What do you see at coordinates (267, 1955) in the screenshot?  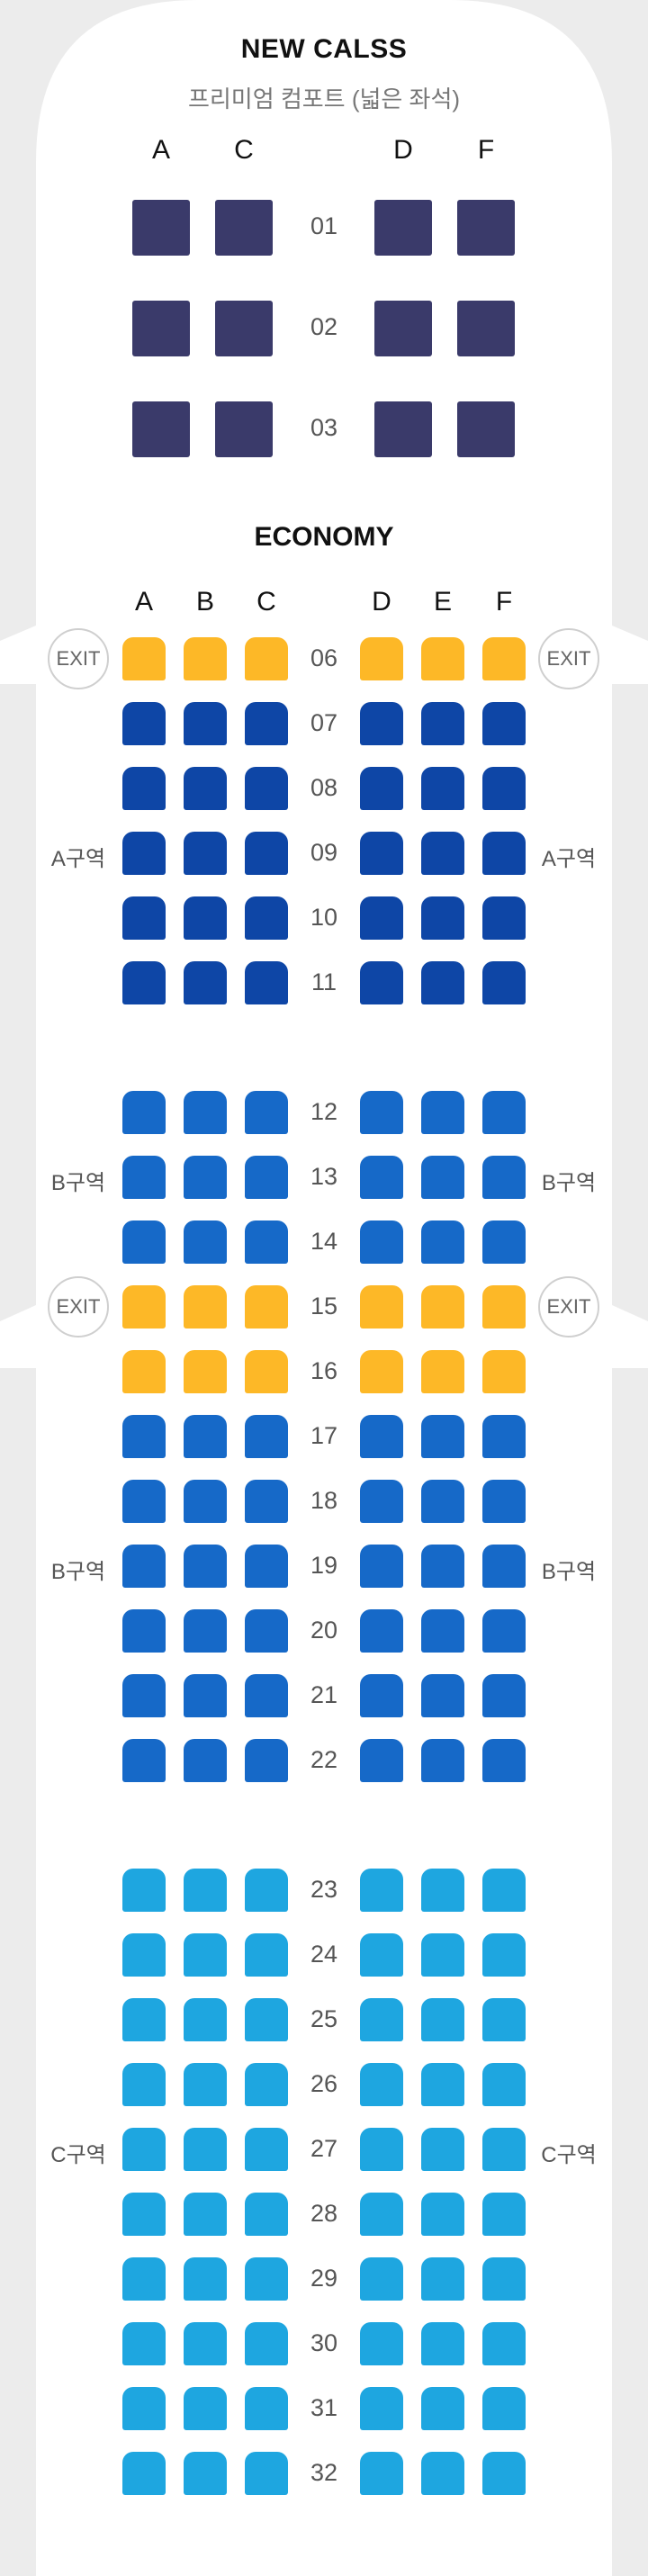 I see `economy-seat-24C` at bounding box center [267, 1955].